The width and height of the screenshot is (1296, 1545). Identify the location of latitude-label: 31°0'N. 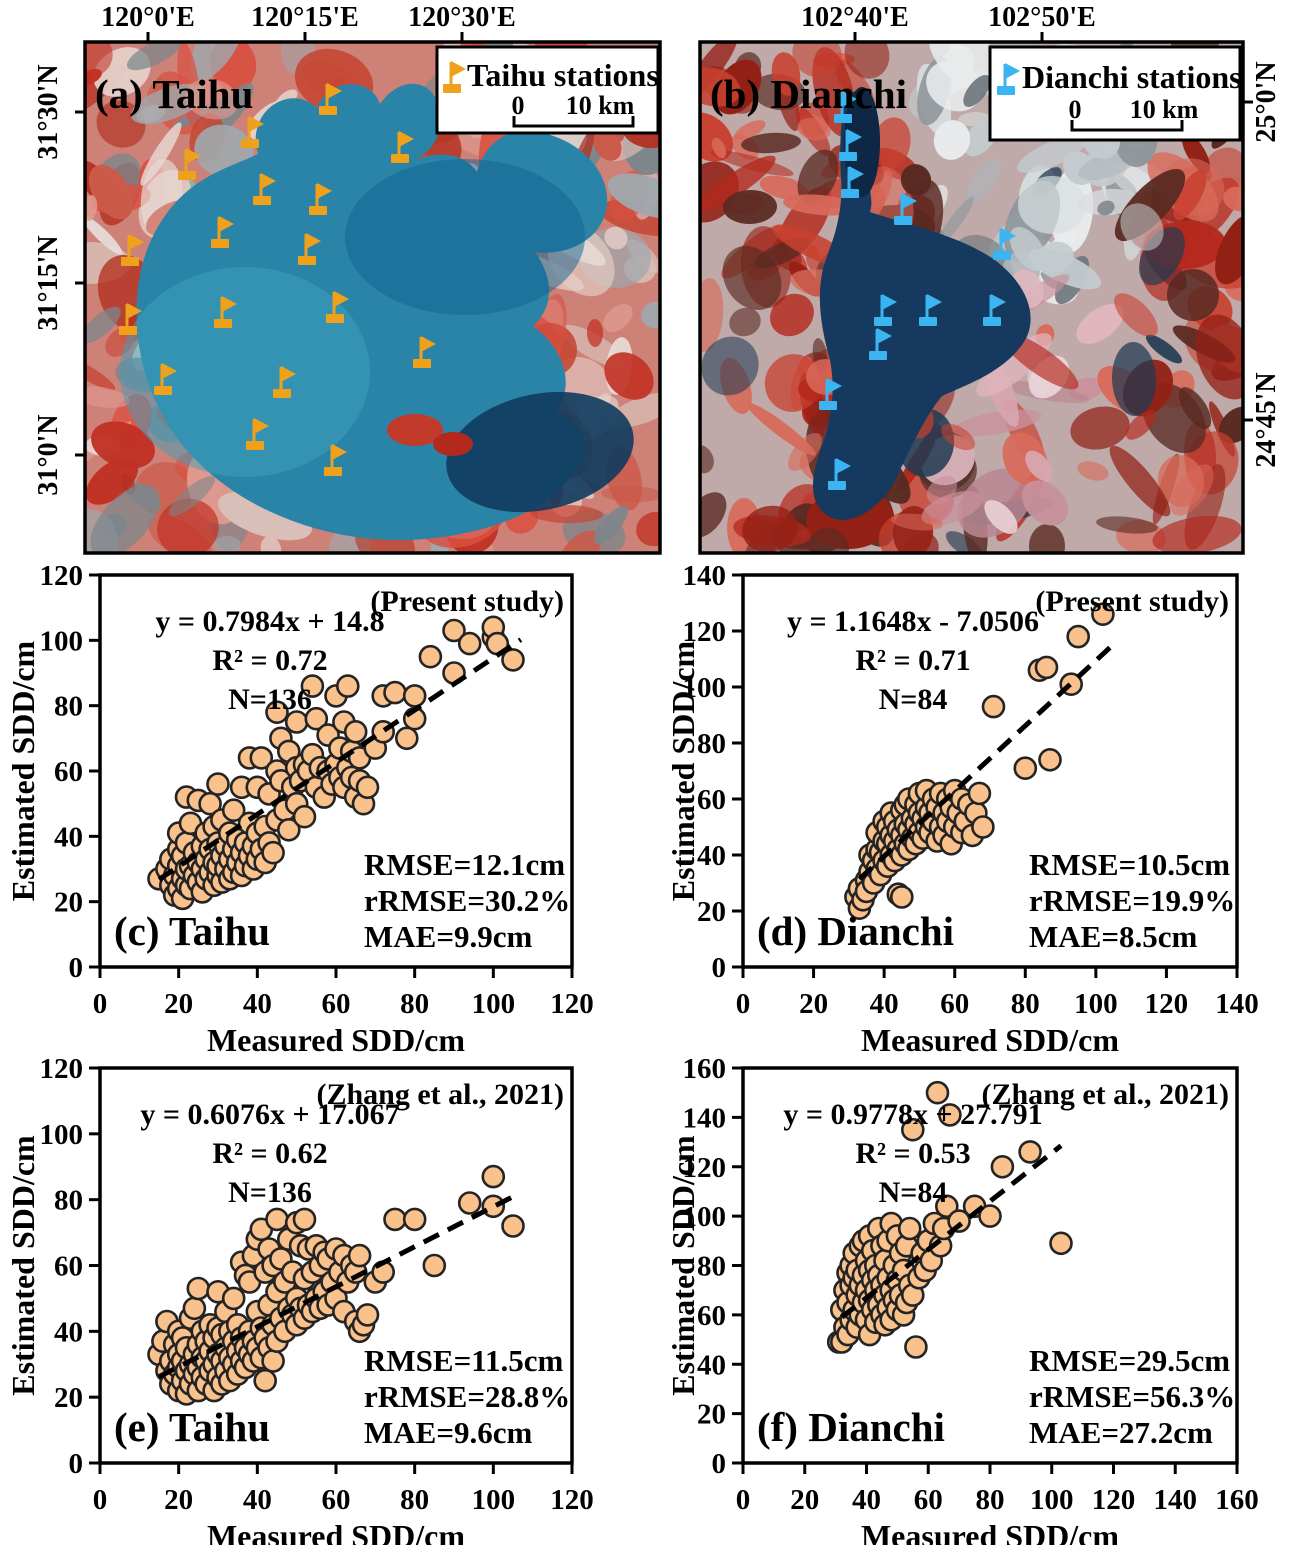
(48, 454).